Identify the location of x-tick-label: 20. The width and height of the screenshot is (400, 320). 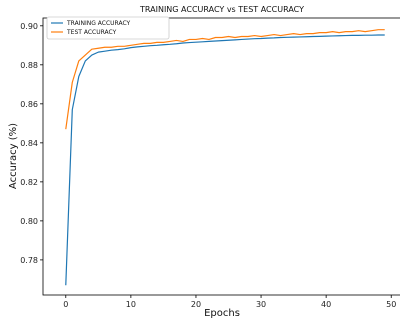
(196, 304).